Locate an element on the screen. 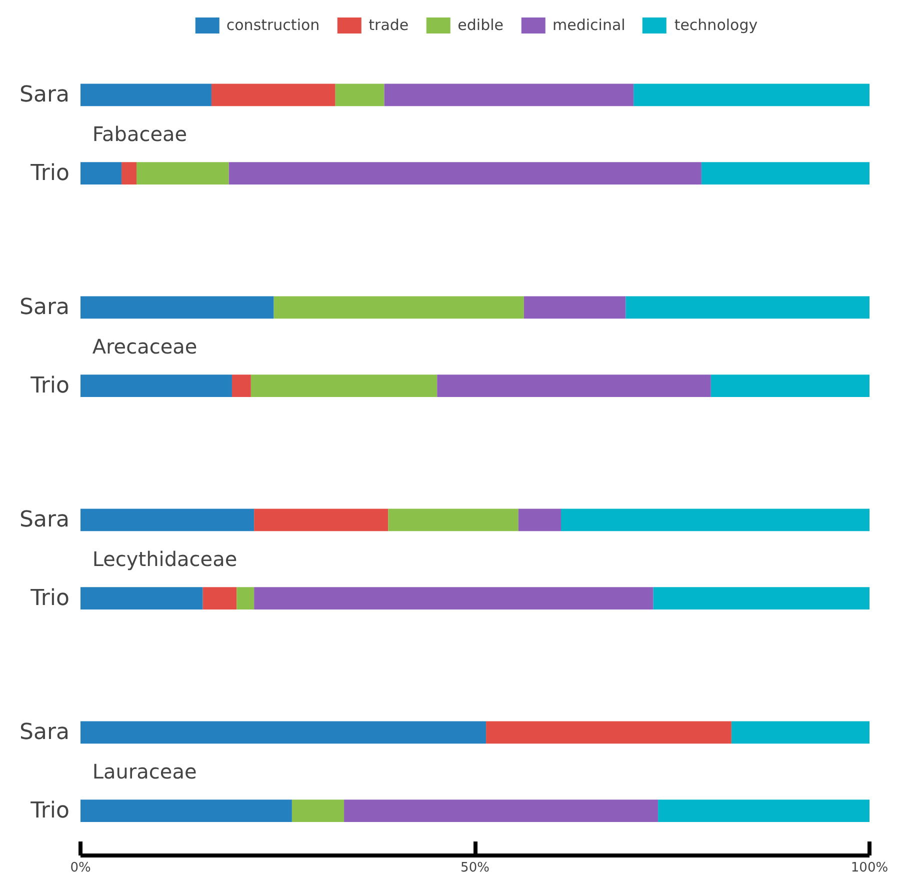 This screenshot has width=899, height=878. legend-label: technology is located at coordinates (716, 25).